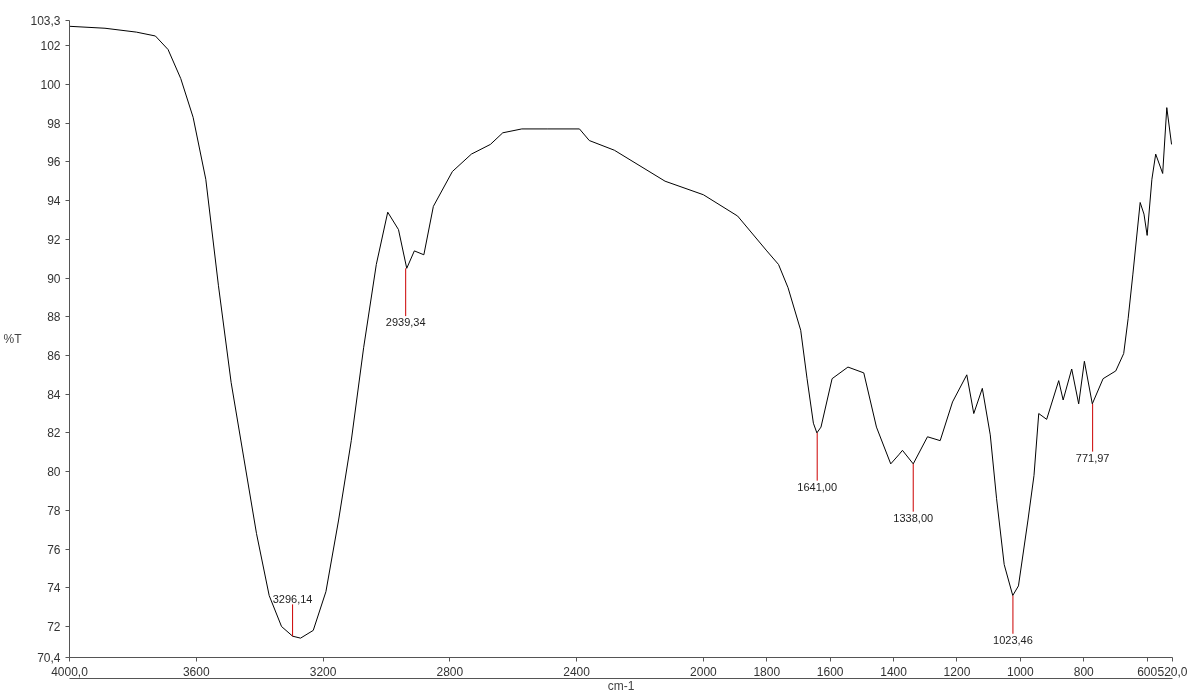  What do you see at coordinates (54, 278) in the screenshot?
I see `y-tick-label: 90` at bounding box center [54, 278].